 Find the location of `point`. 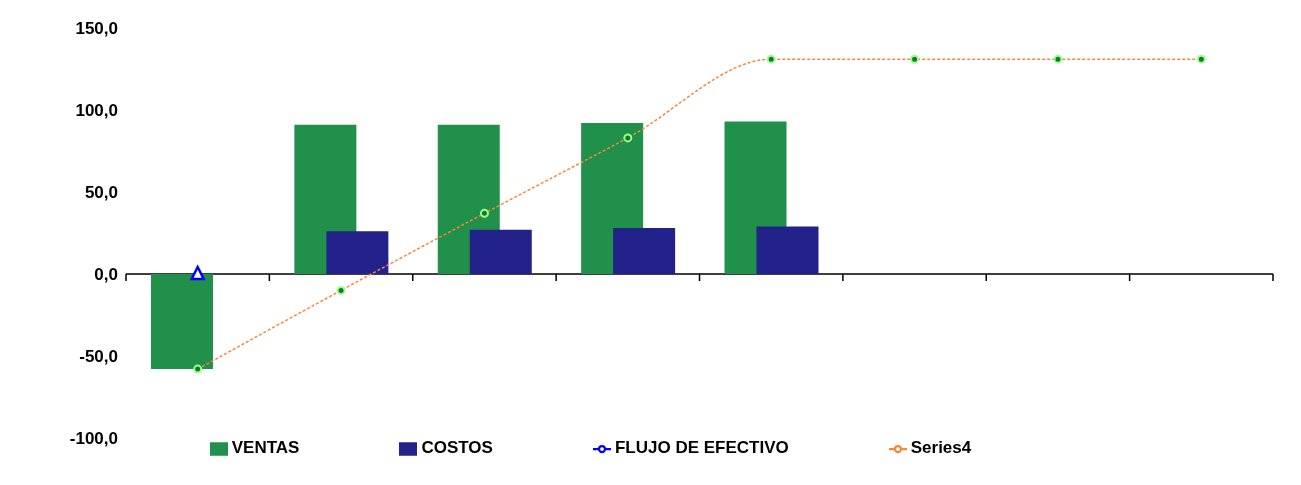

point is located at coordinates (197, 273).